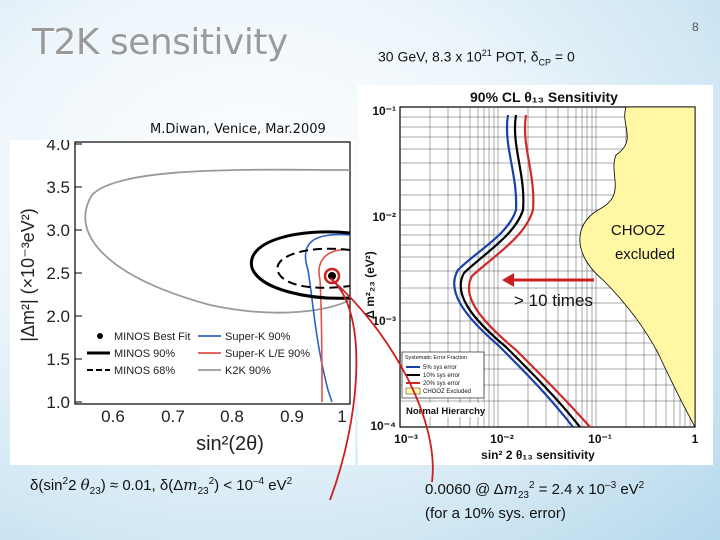 The width and height of the screenshot is (720, 540). What do you see at coordinates (232, 416) in the screenshot?
I see `left-x-tick-label: 0.8` at bounding box center [232, 416].